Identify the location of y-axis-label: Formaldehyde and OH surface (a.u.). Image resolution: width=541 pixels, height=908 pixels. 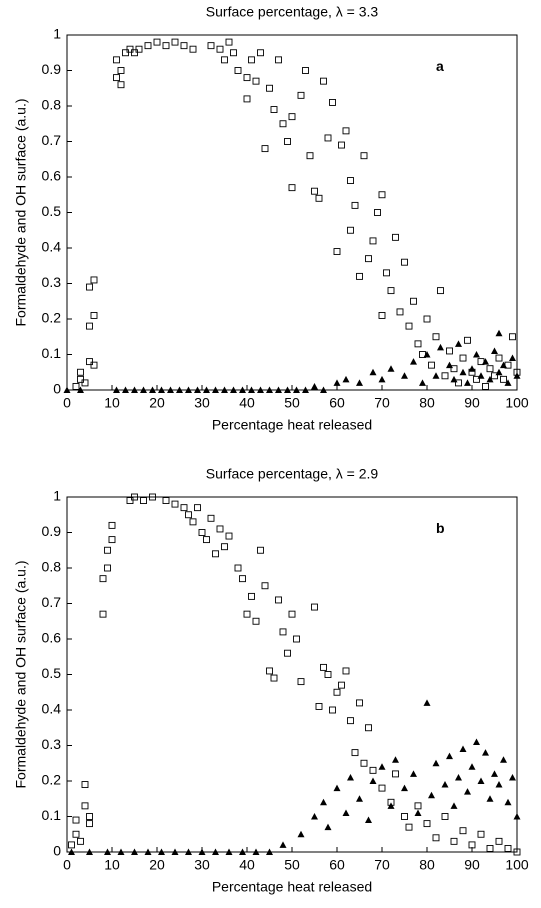
(21, 213).